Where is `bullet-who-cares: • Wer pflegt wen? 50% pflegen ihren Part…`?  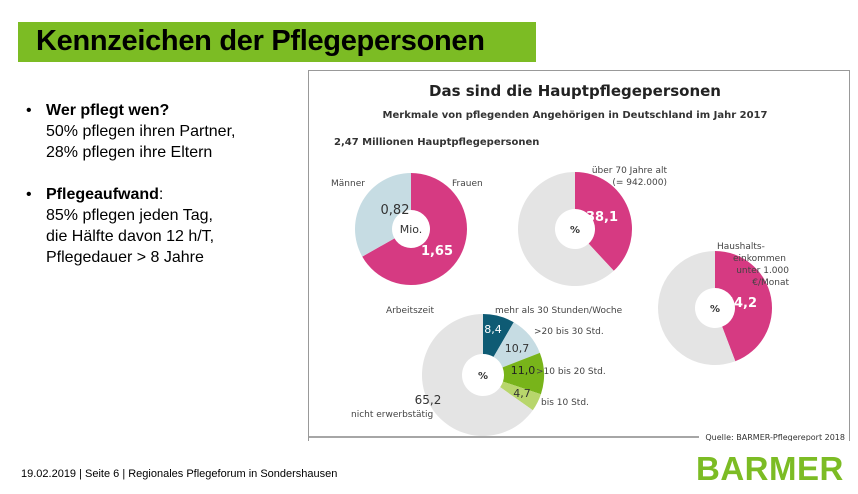
bullet-who-cares: • Wer pflegt wen? 50% pflegen ihren Part… is located at coordinates (130, 131).